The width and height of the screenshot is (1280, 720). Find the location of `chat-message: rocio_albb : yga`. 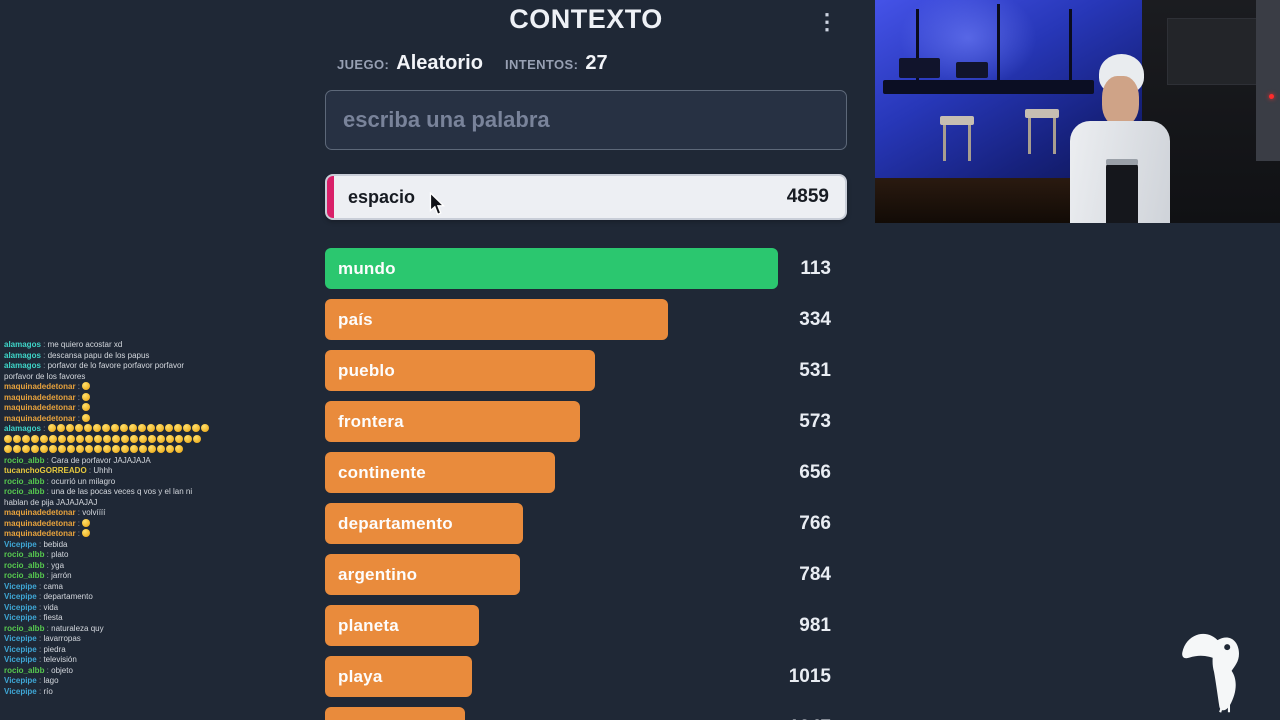

chat-message: rocio_albb : yga is located at coordinates (34, 565).